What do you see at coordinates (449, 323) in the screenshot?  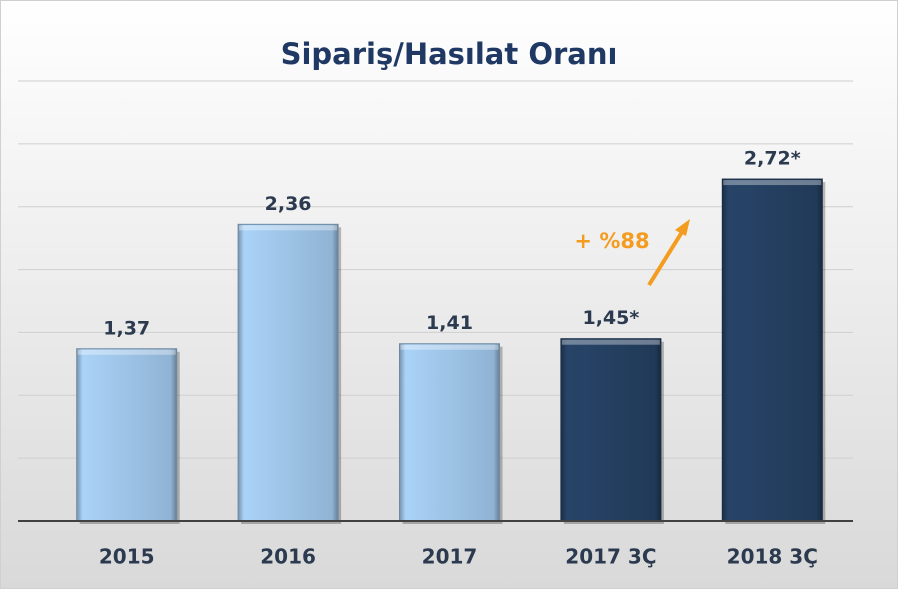 I see `value-label: 1,41` at bounding box center [449, 323].